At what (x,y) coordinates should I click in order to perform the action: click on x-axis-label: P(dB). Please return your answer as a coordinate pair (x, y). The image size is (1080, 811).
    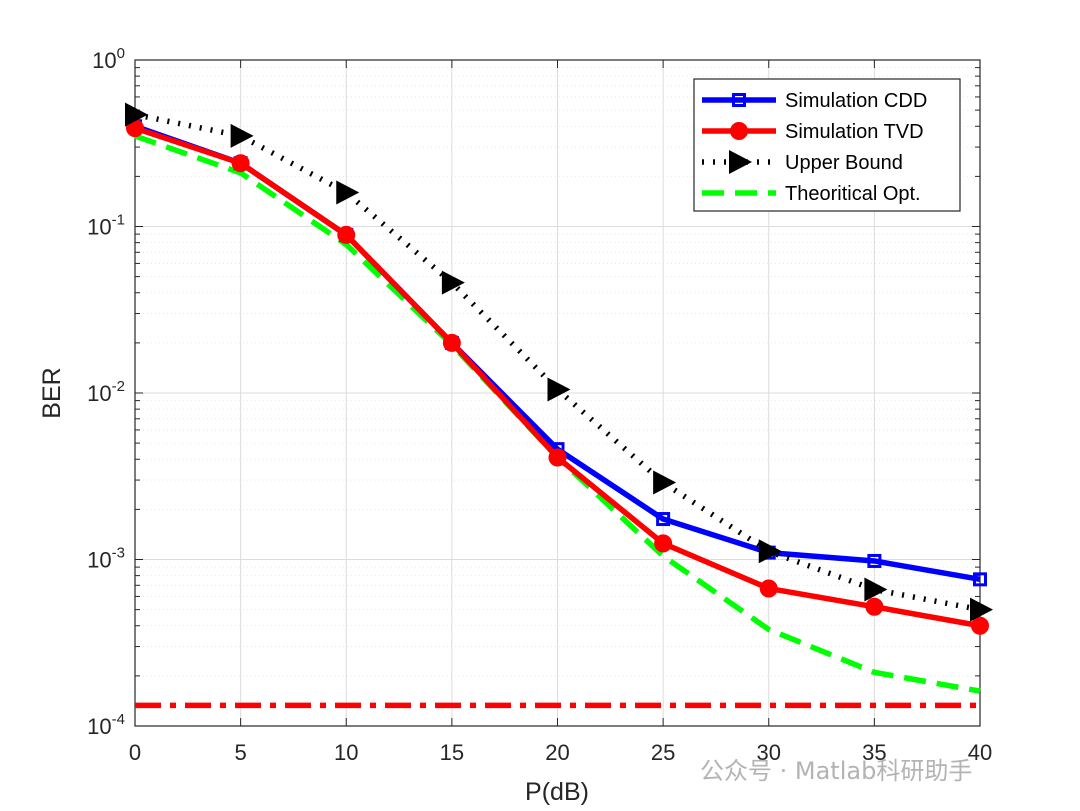
    Looking at the image, I should click on (557, 792).